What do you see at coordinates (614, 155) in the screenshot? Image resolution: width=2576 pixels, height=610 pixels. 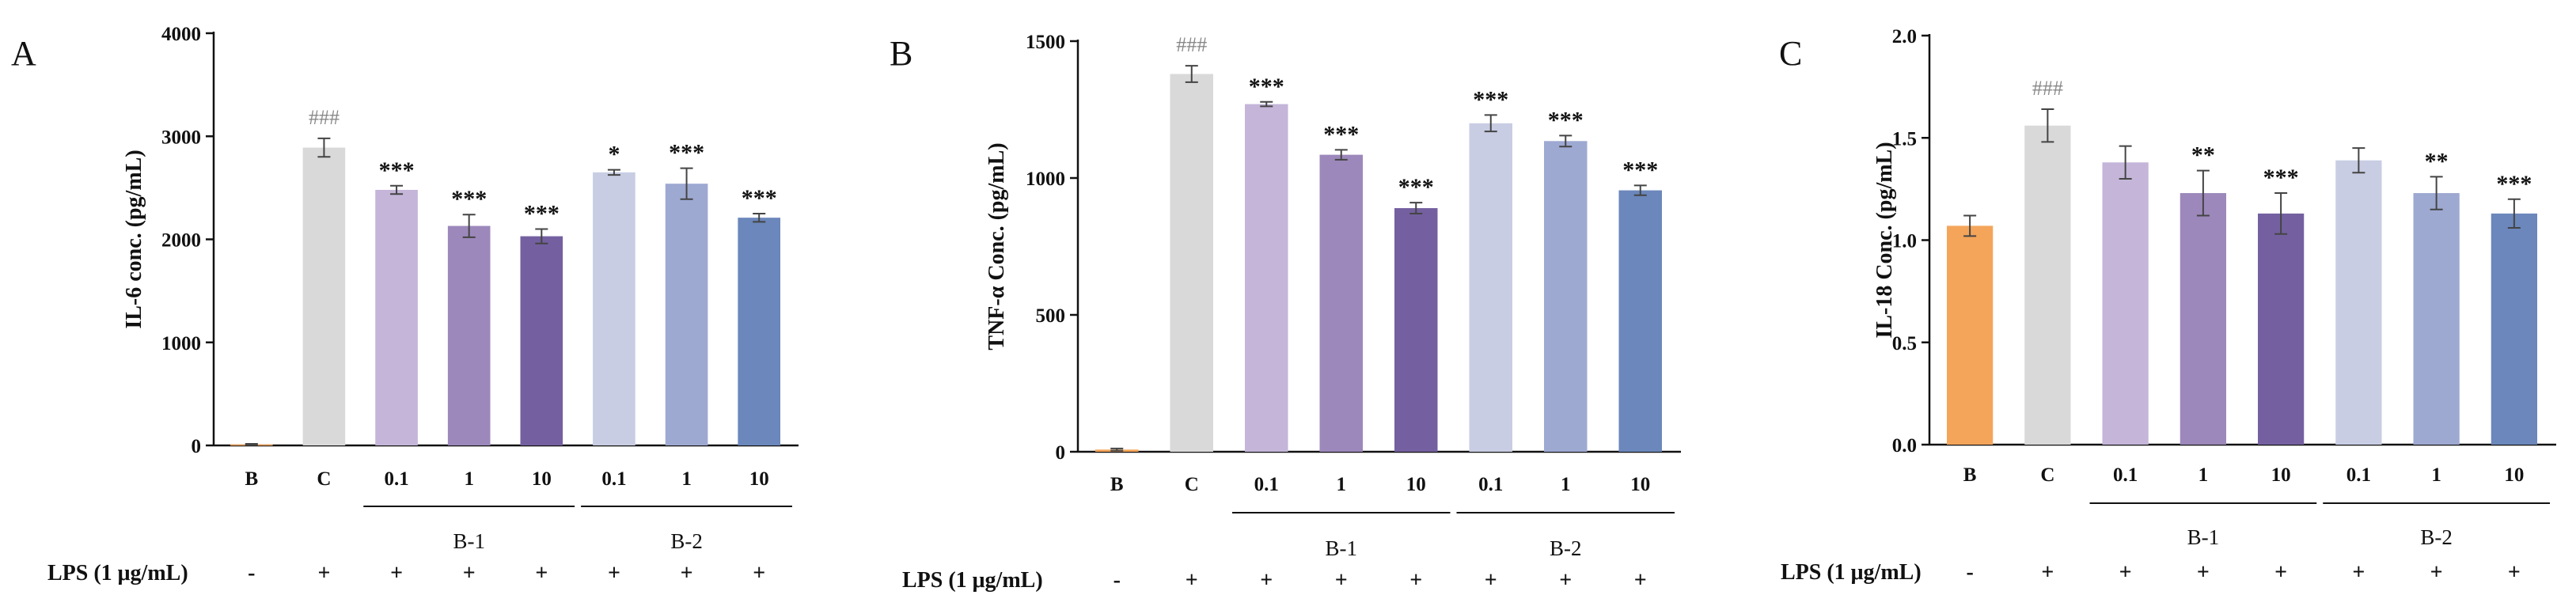 I see `significance-label: *` at bounding box center [614, 155].